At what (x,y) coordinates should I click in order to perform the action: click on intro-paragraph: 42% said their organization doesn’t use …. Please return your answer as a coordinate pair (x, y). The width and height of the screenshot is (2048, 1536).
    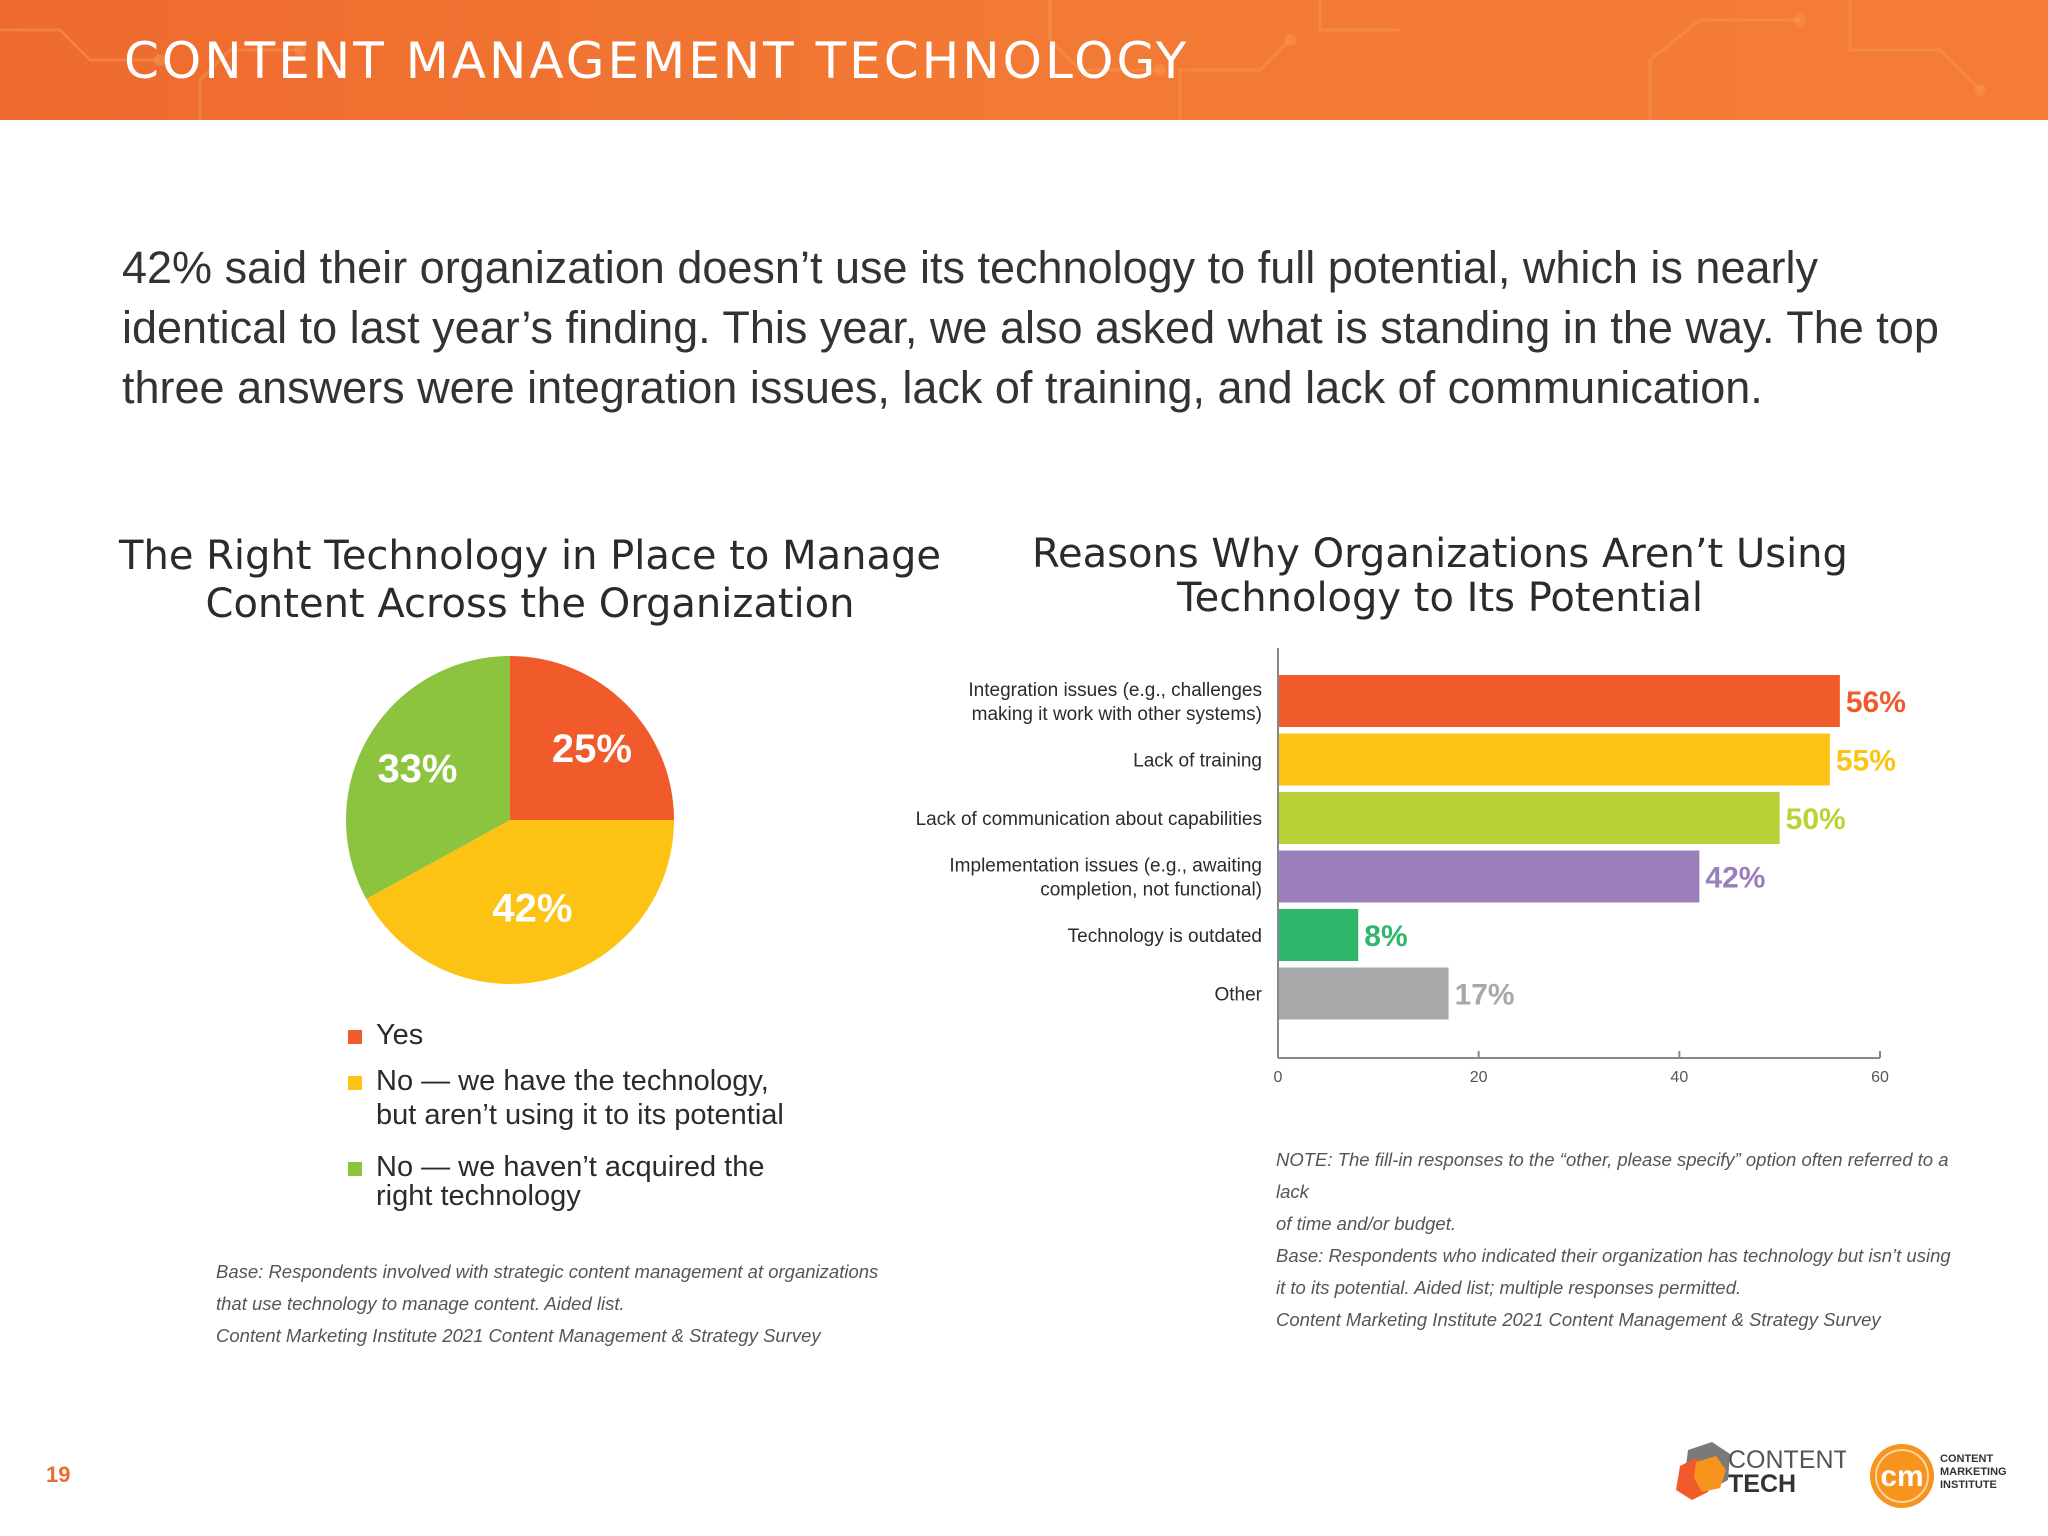
    Looking at the image, I should click on (1030, 327).